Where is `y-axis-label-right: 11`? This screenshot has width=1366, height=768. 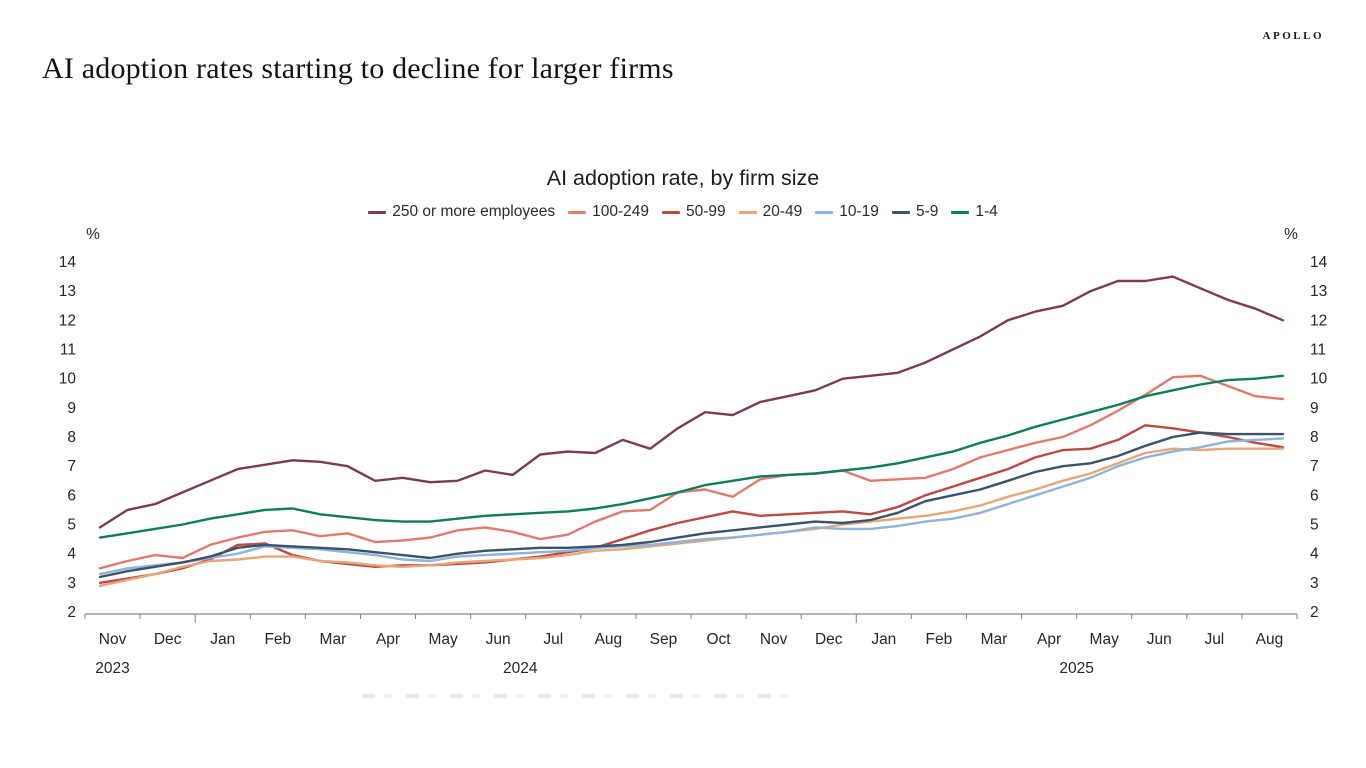 y-axis-label-right: 11 is located at coordinates (1318, 350).